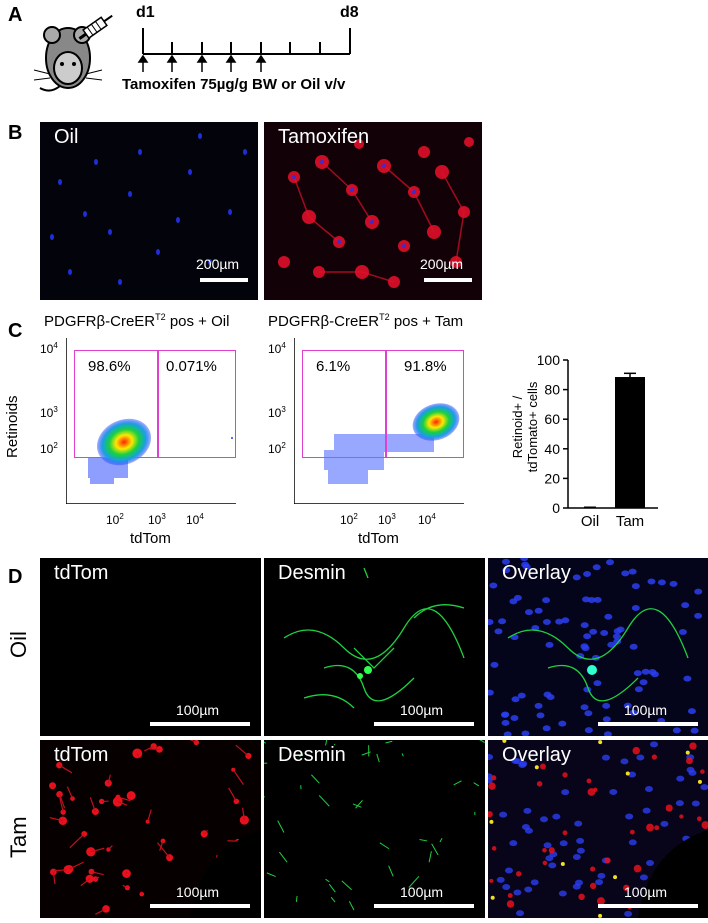 The image size is (708, 923). Describe the element at coordinates (109, 366) in the screenshot. I see `gate-left-percent: 98.6%` at that location.